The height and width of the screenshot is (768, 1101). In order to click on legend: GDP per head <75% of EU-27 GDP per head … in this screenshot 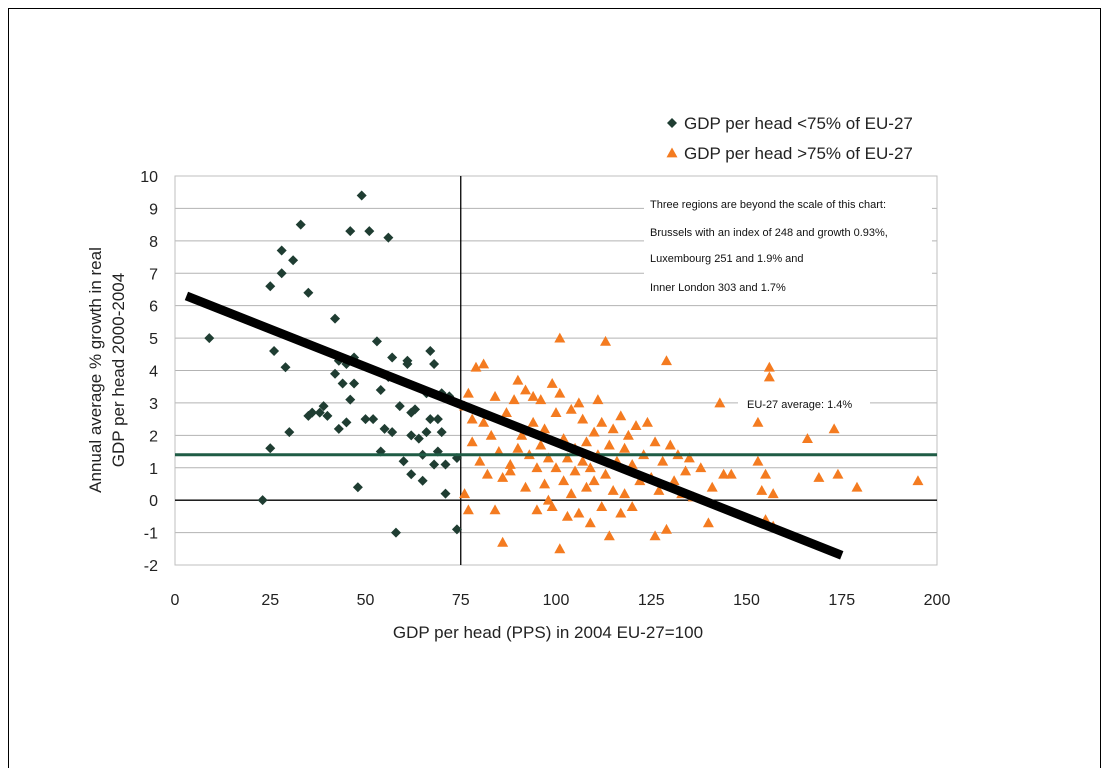, I will do `click(789, 138)`.